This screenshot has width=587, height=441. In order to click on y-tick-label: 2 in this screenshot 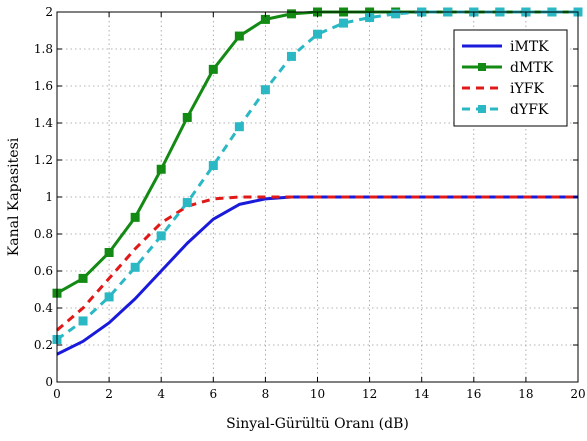, I will do `click(49, 12)`.